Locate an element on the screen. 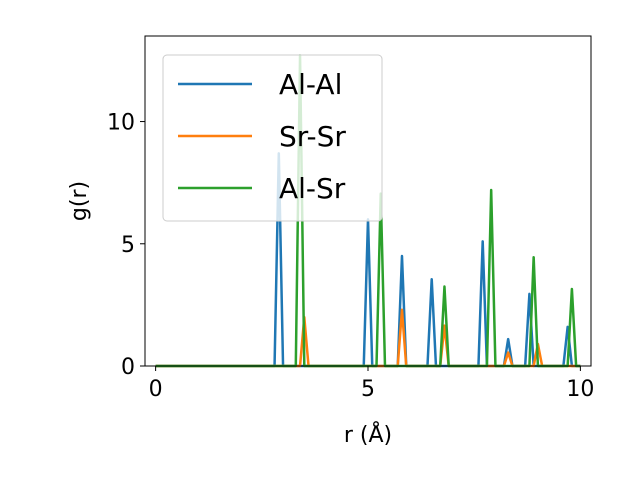 This screenshot has width=640, height=480. y-tick-label: 0 is located at coordinates (128, 367).